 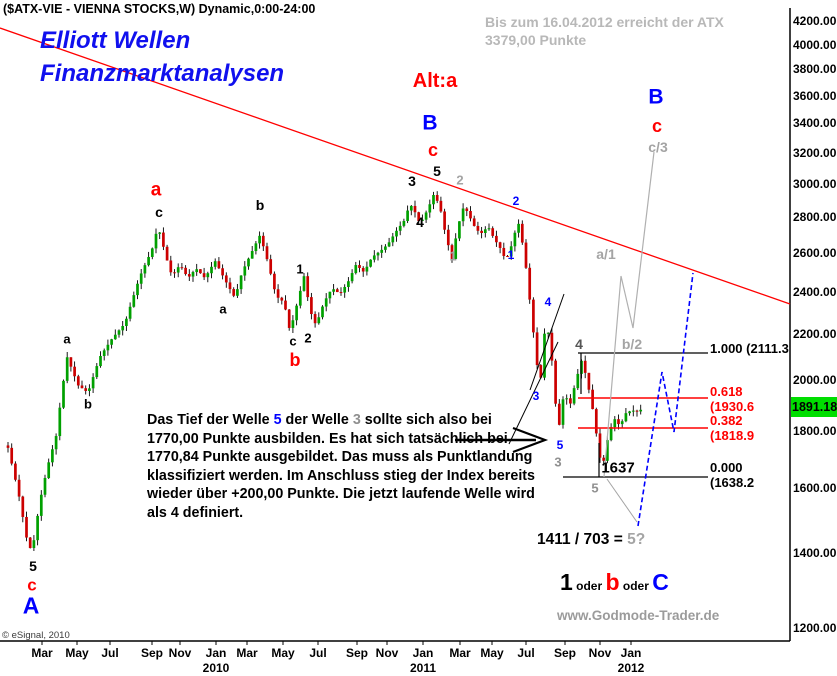 I want to click on branding-line1: Elliott Wellen, so click(x=115, y=40).